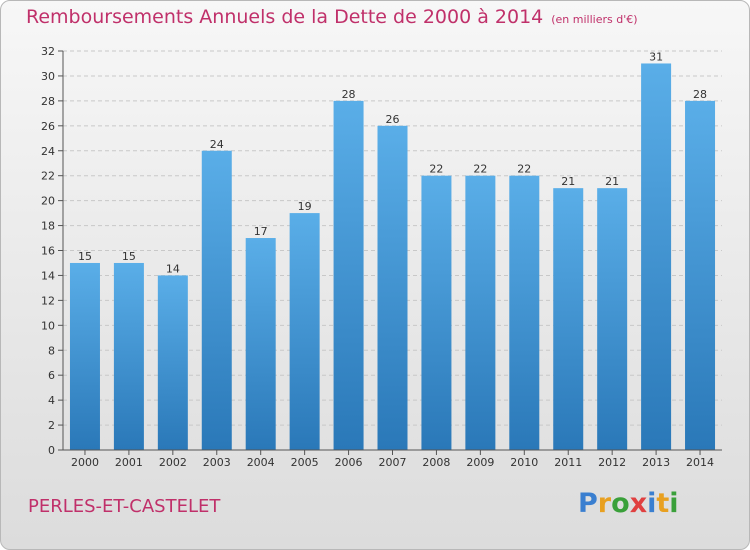 The height and width of the screenshot is (550, 750). Describe the element at coordinates (656, 462) in the screenshot. I see `x-tick-label: 2013` at that location.